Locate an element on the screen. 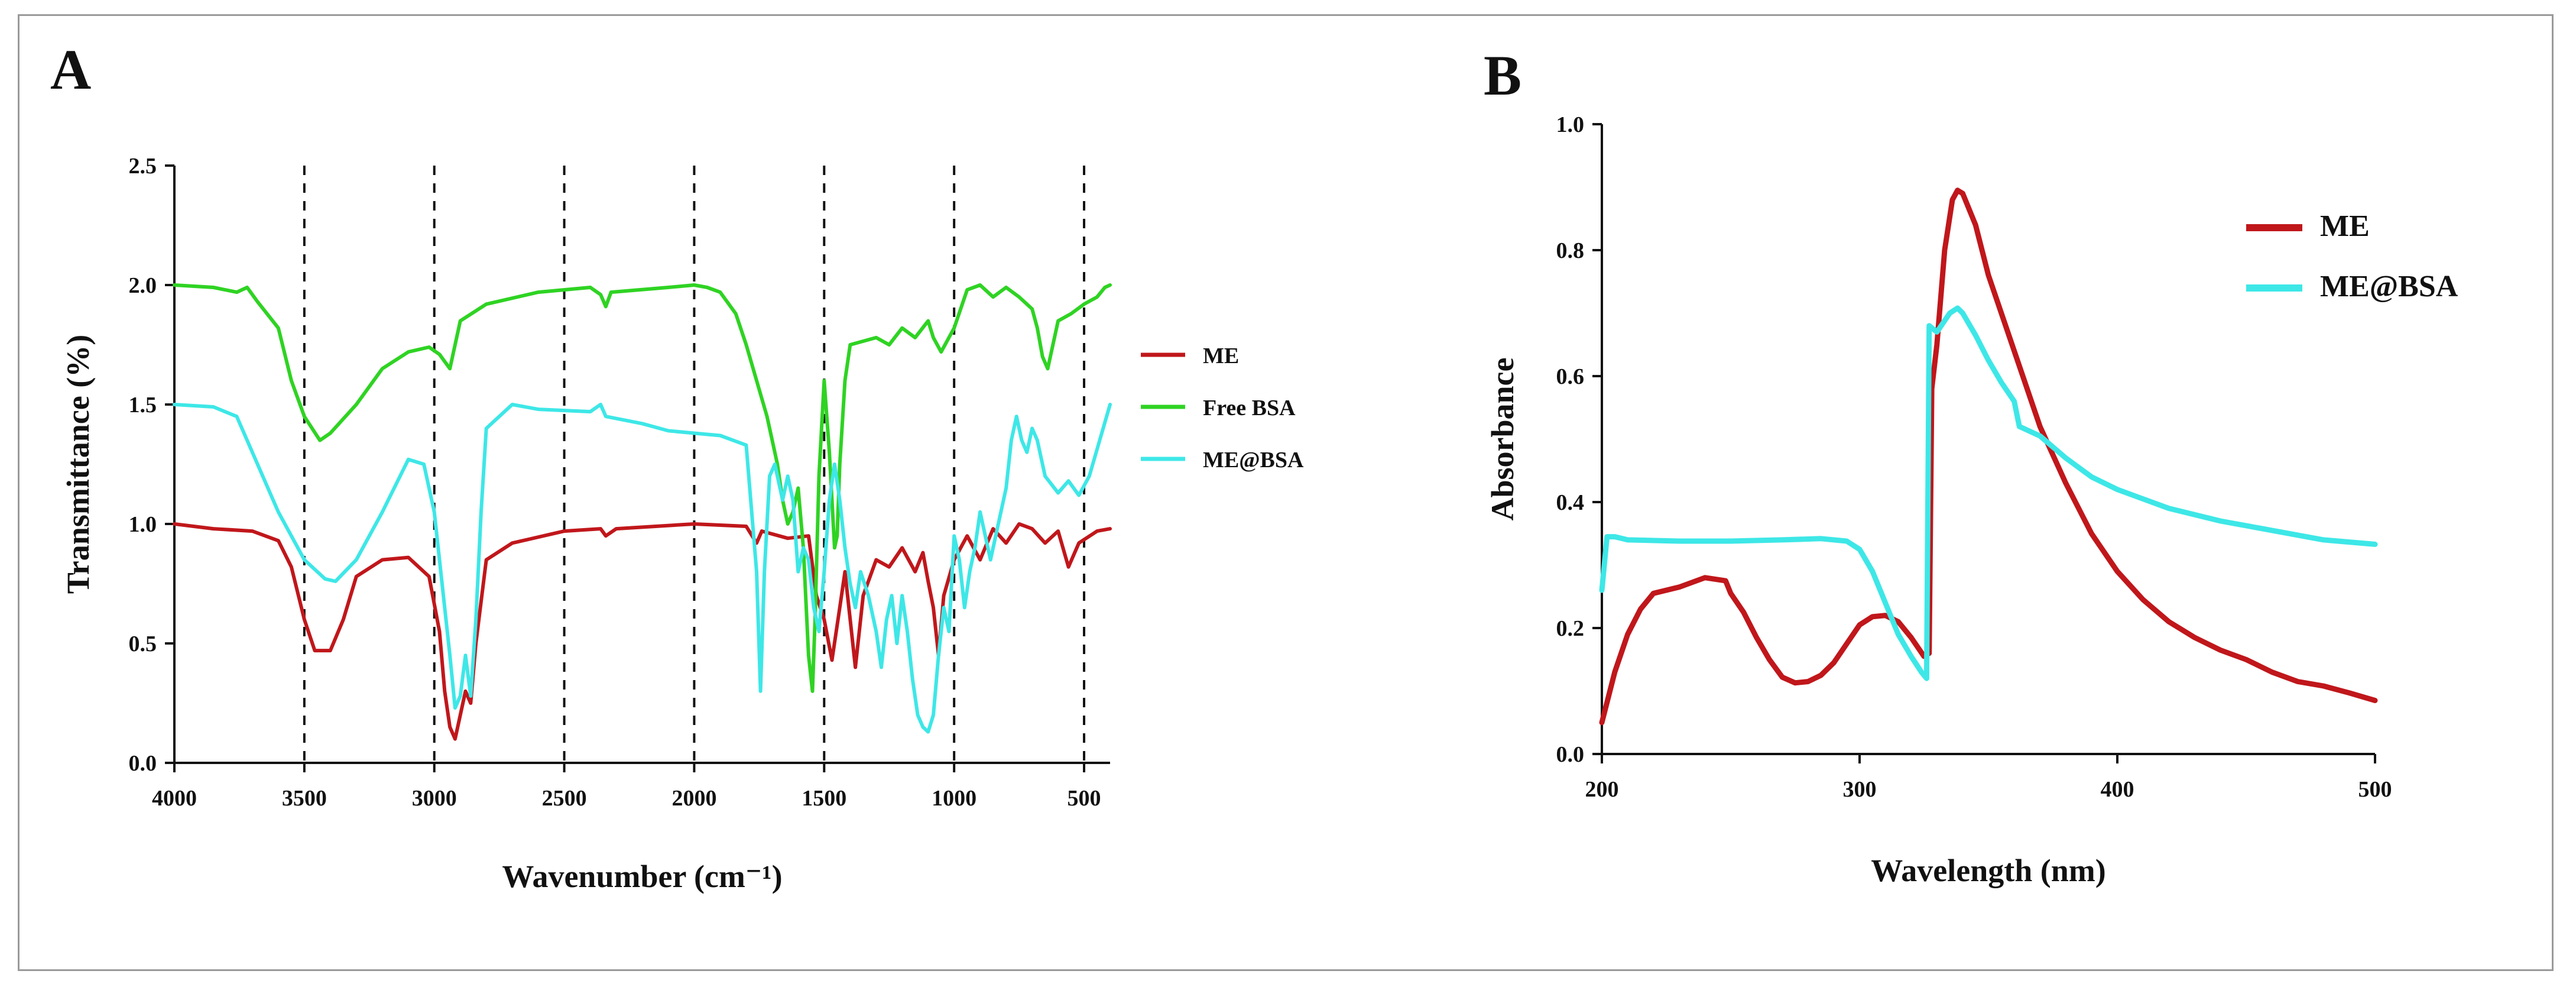 The image size is (2576, 987). y-axis-title-a: Transmittance (%) is located at coordinates (78, 464).